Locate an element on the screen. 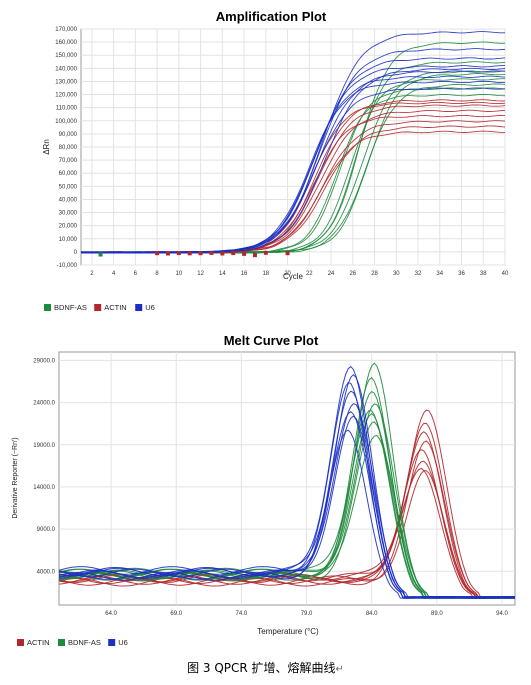  amp-y-axis-label: ΔRn is located at coordinates (46, 147).